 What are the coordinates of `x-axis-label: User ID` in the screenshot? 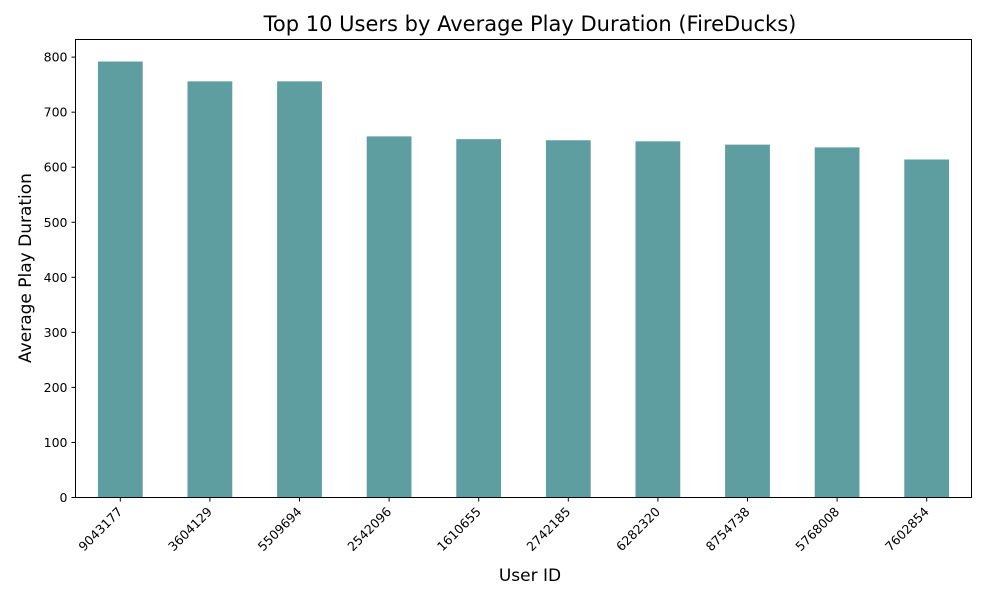 It's located at (530, 576).